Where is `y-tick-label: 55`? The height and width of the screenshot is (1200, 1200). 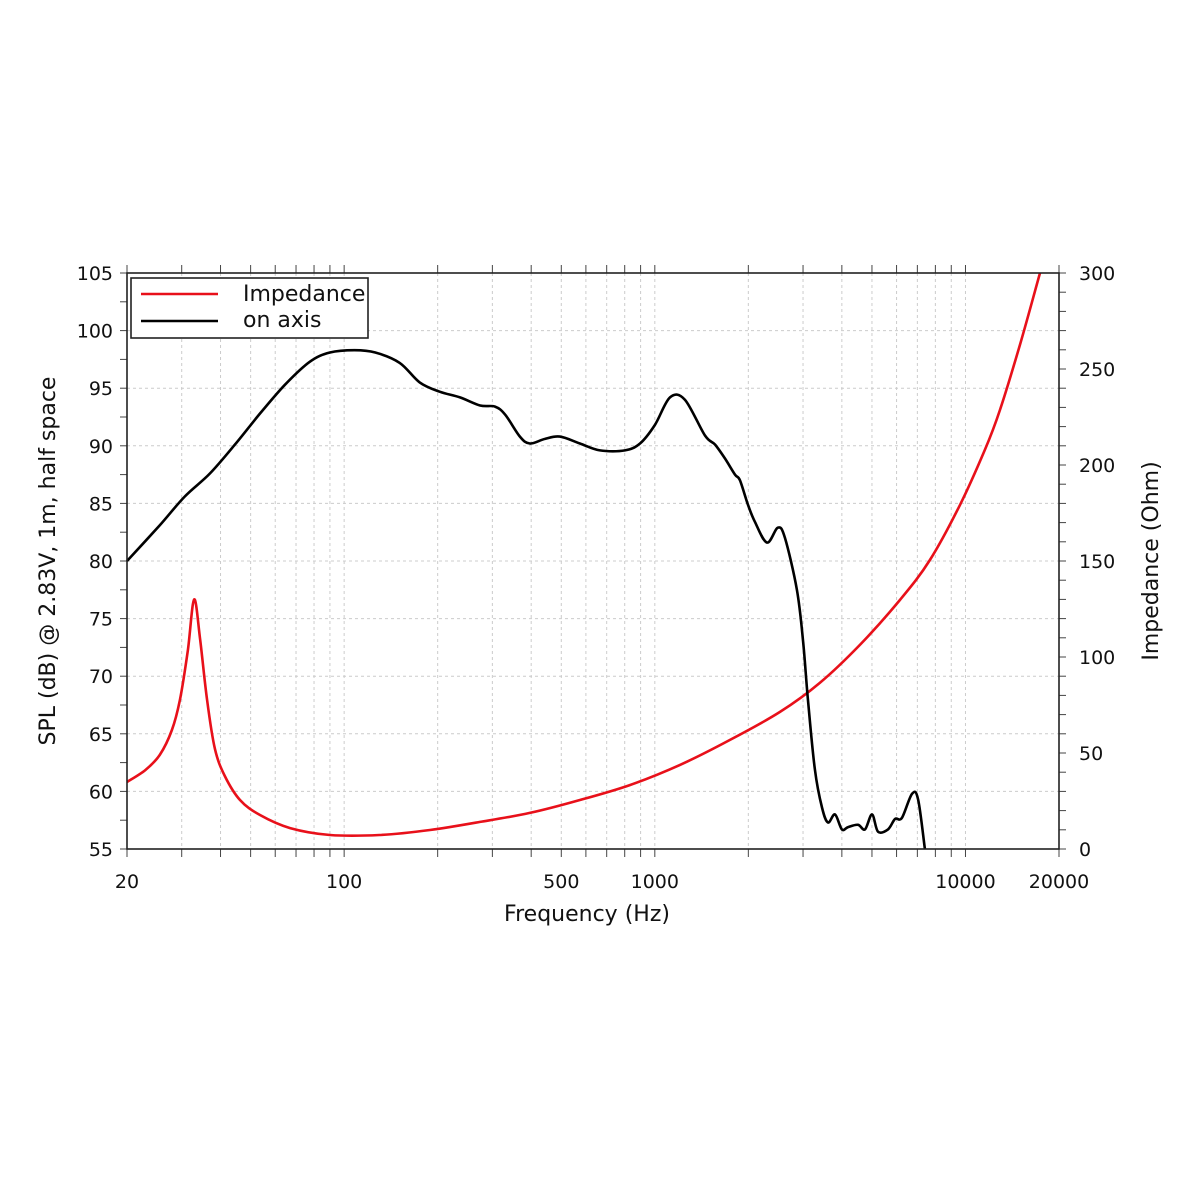
y-tick-label: 55 is located at coordinates (101, 850).